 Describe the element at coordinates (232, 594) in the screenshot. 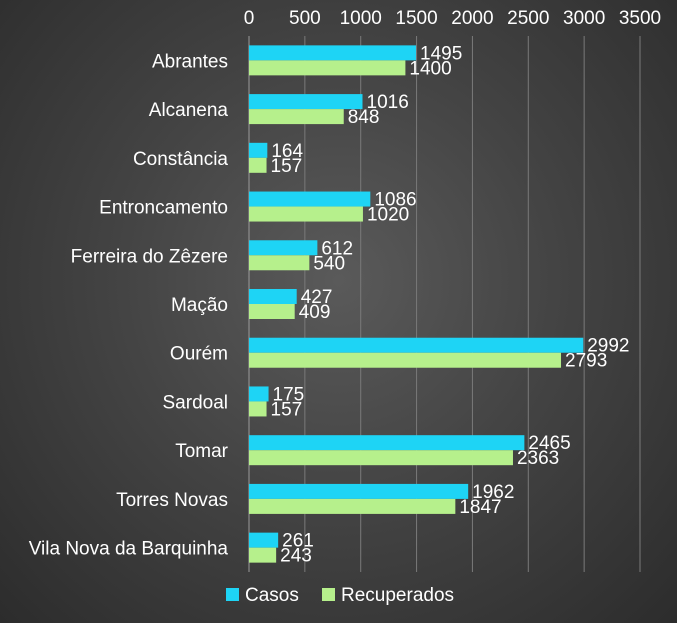

I see `legend-swatch-casos` at that location.